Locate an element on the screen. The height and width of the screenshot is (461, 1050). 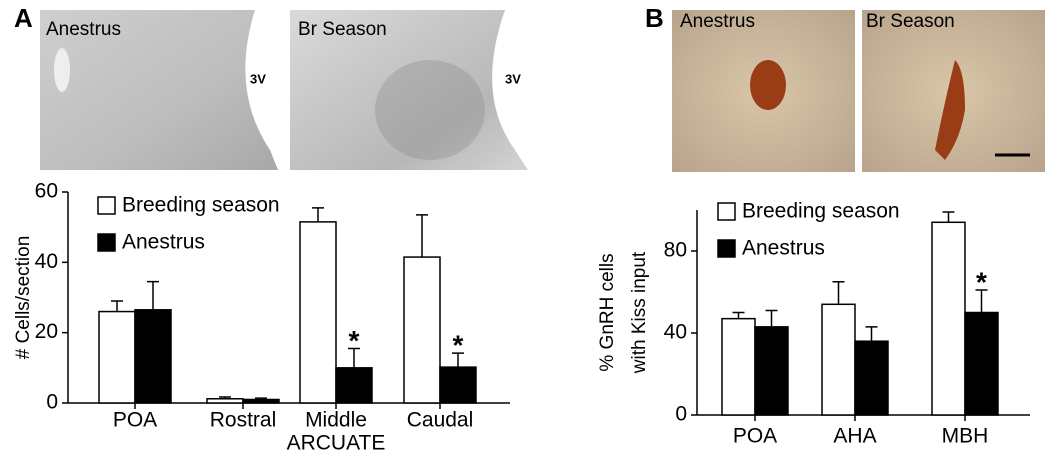
y-tick-label: 20 is located at coordinates (46, 331).